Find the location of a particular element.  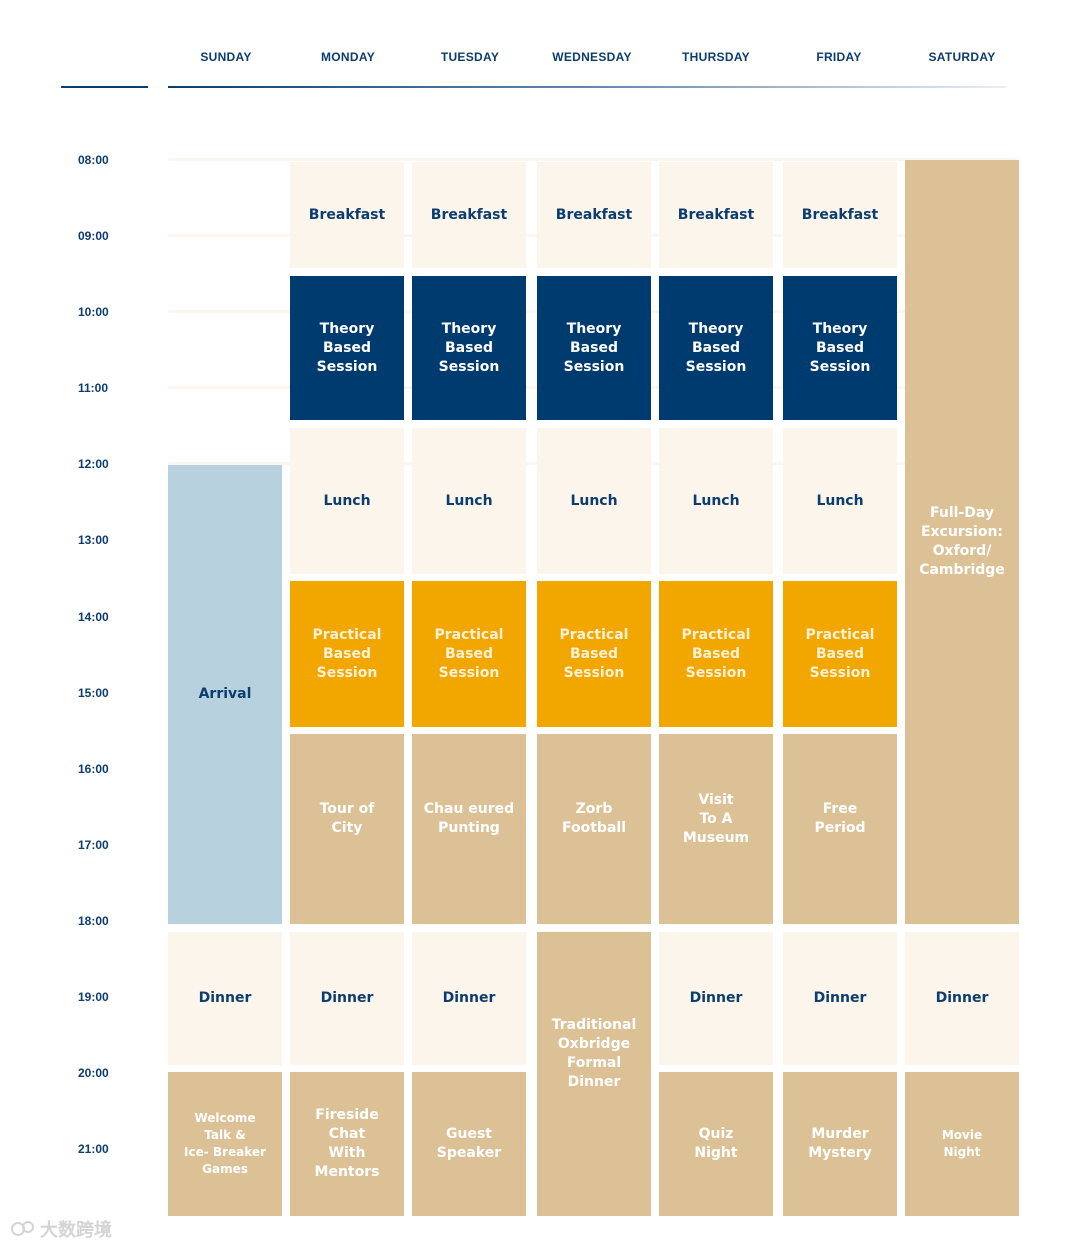

watermark-text: 大数跨境 is located at coordinates (76, 1230).